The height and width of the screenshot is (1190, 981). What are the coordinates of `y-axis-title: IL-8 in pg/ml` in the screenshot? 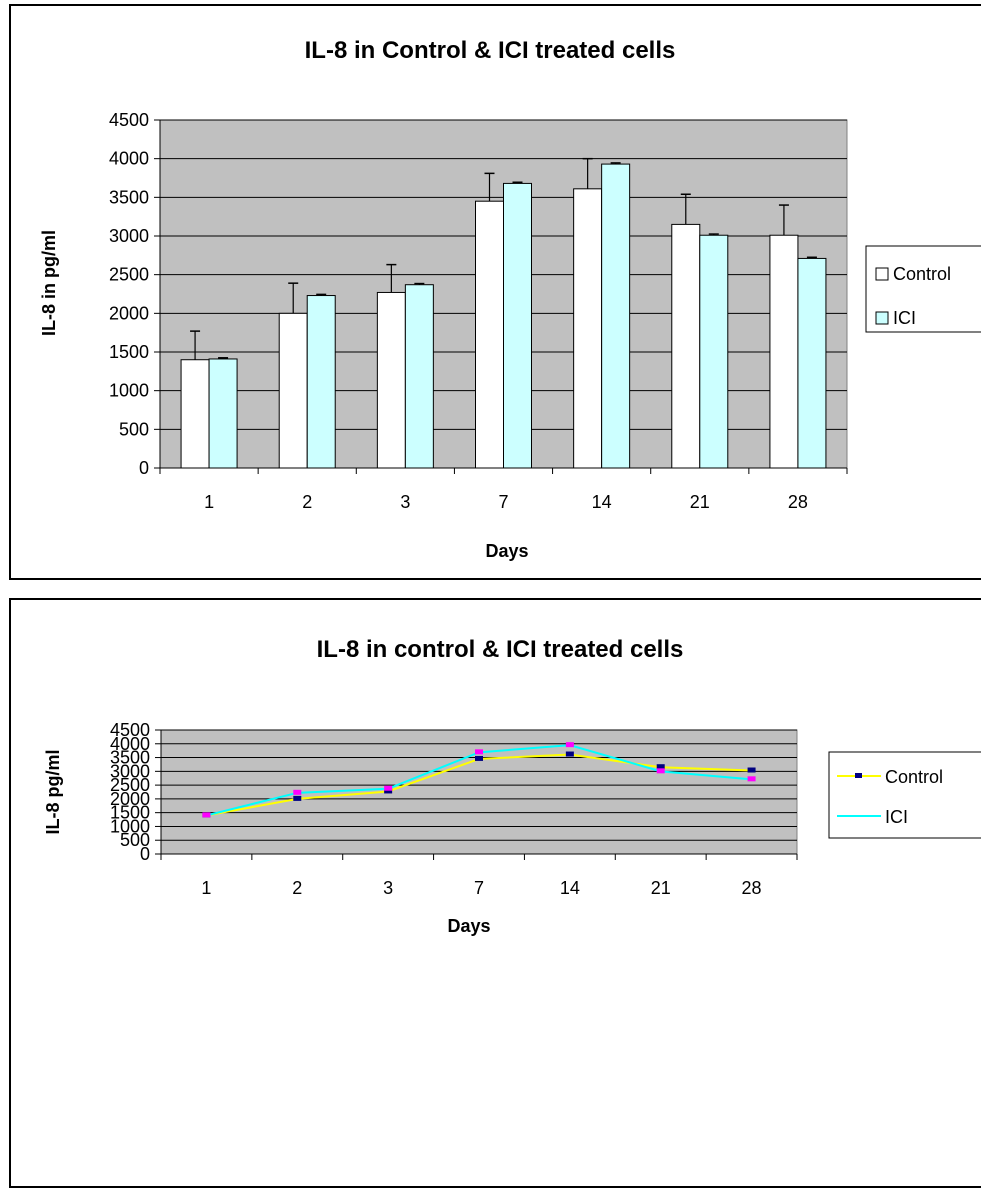 It's located at (49, 283).